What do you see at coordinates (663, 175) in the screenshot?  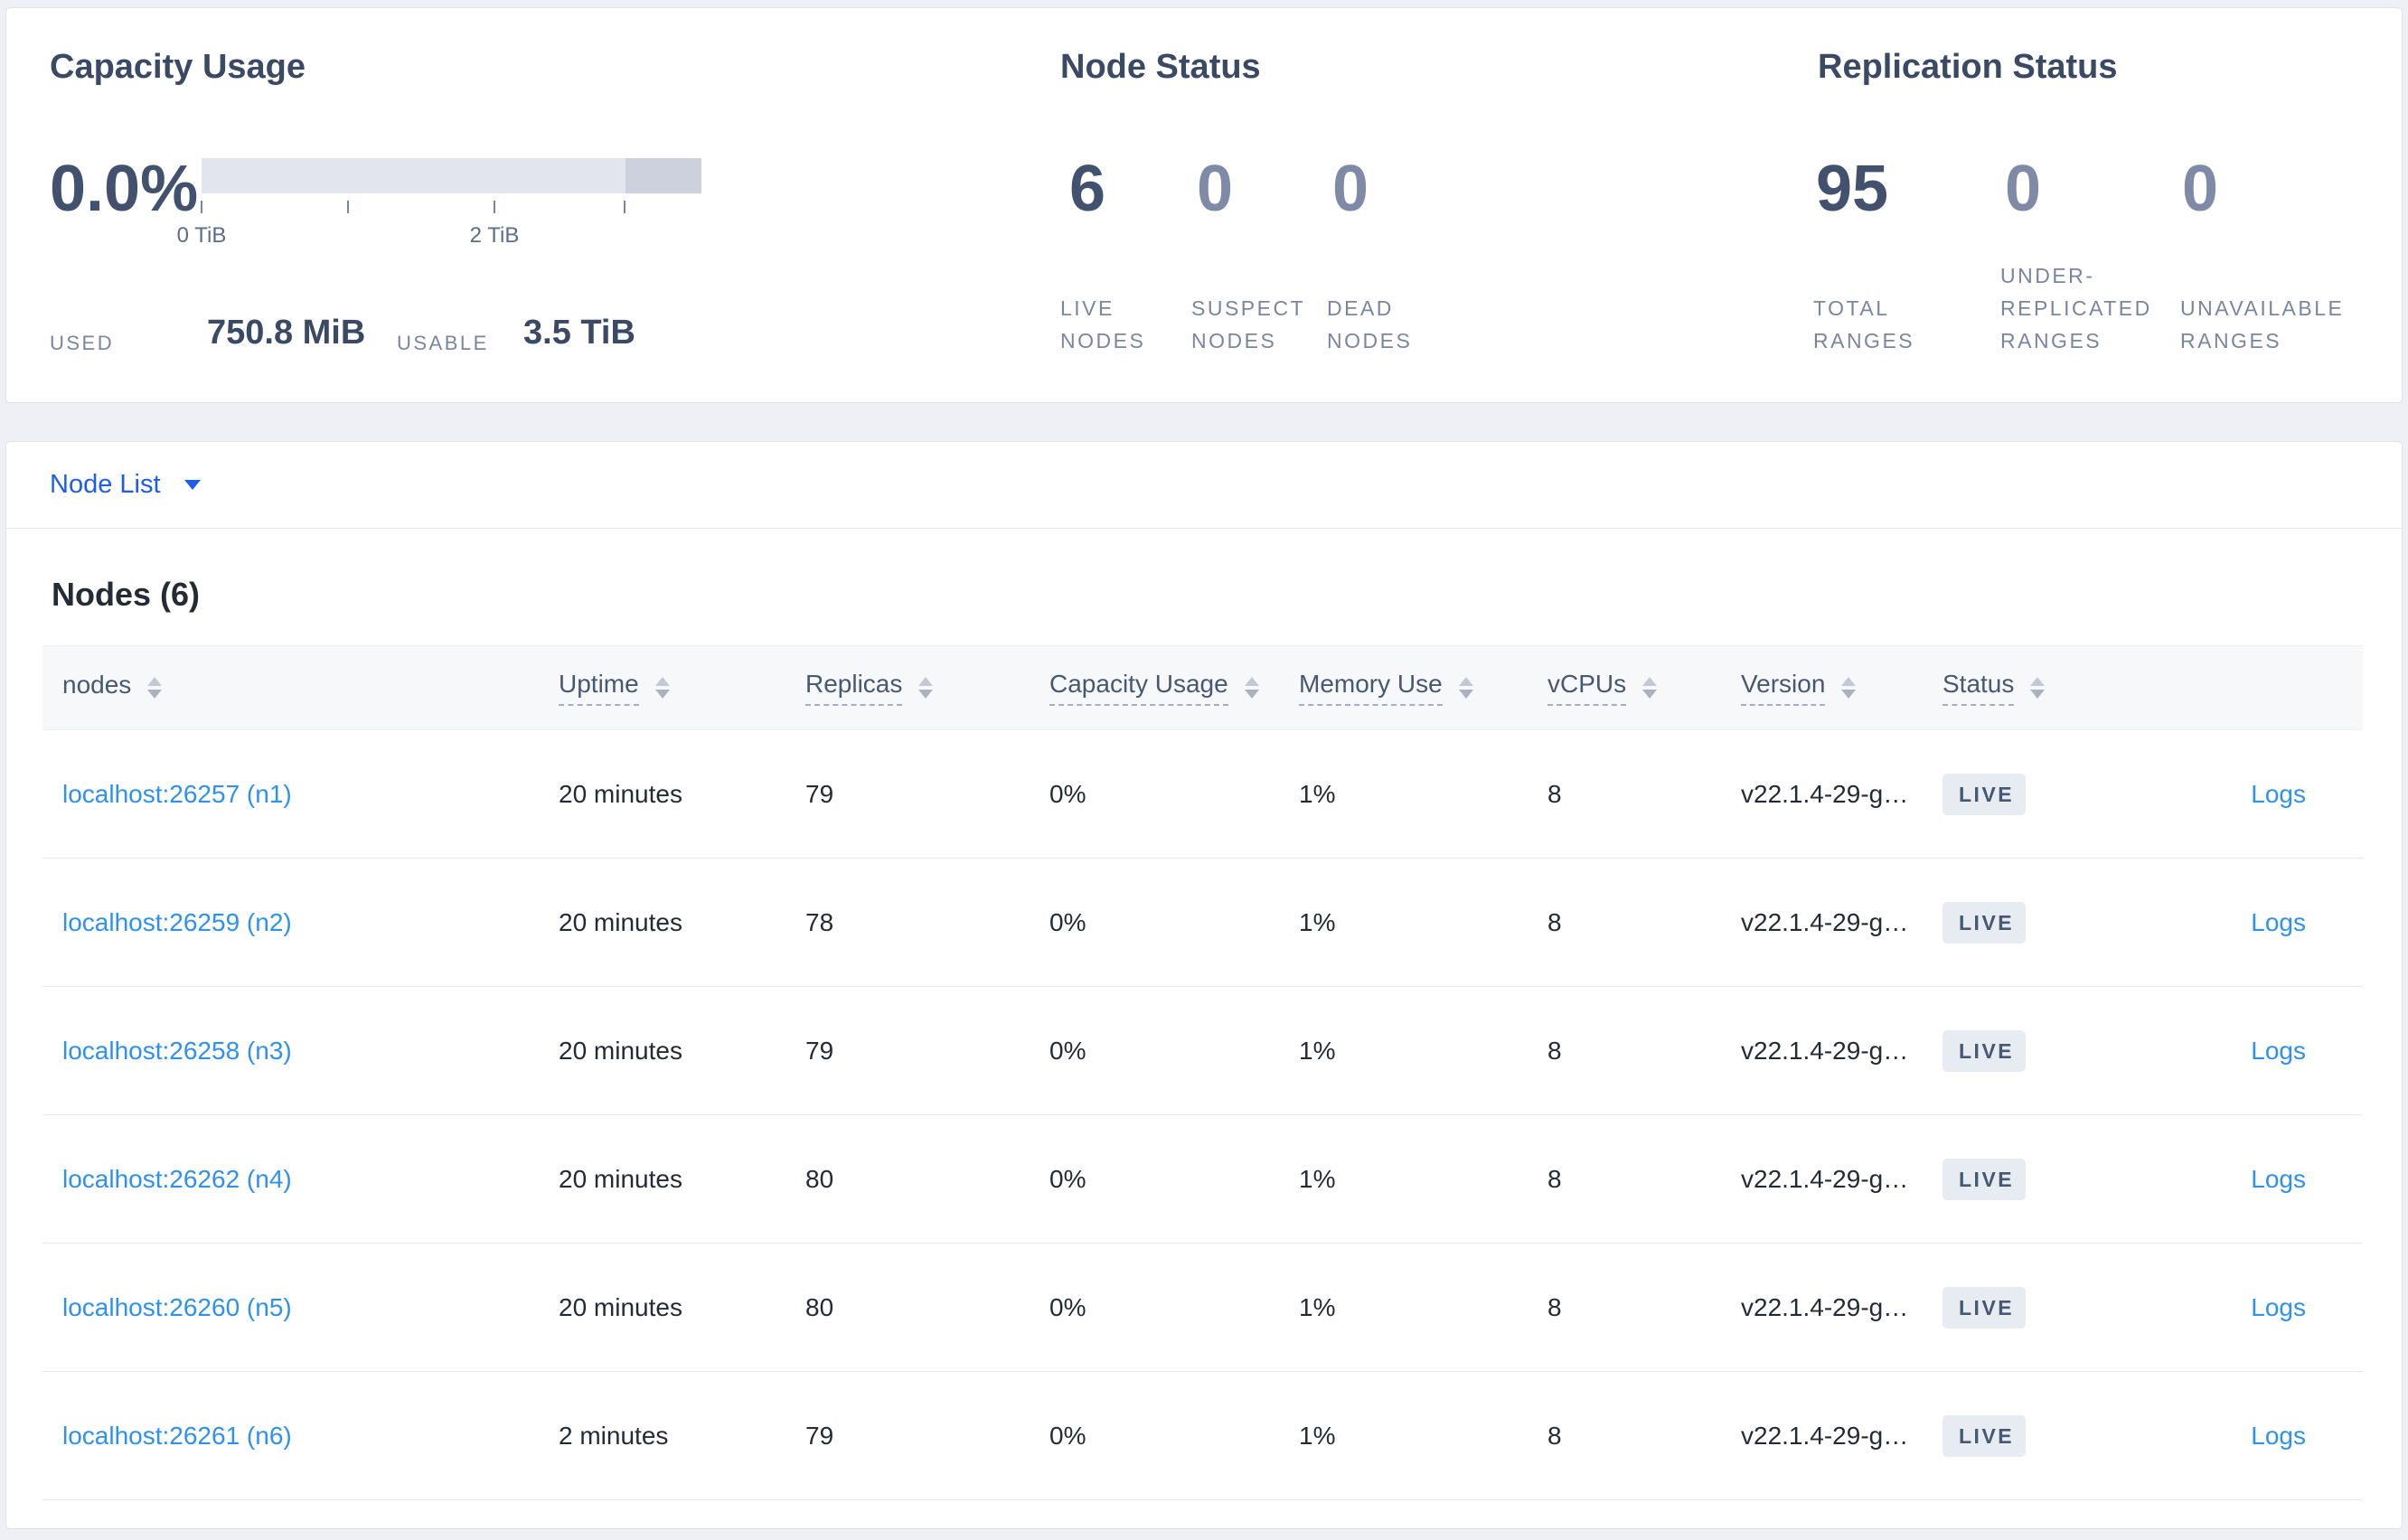 I see `capacity-usage-bar-reserved-segment` at bounding box center [663, 175].